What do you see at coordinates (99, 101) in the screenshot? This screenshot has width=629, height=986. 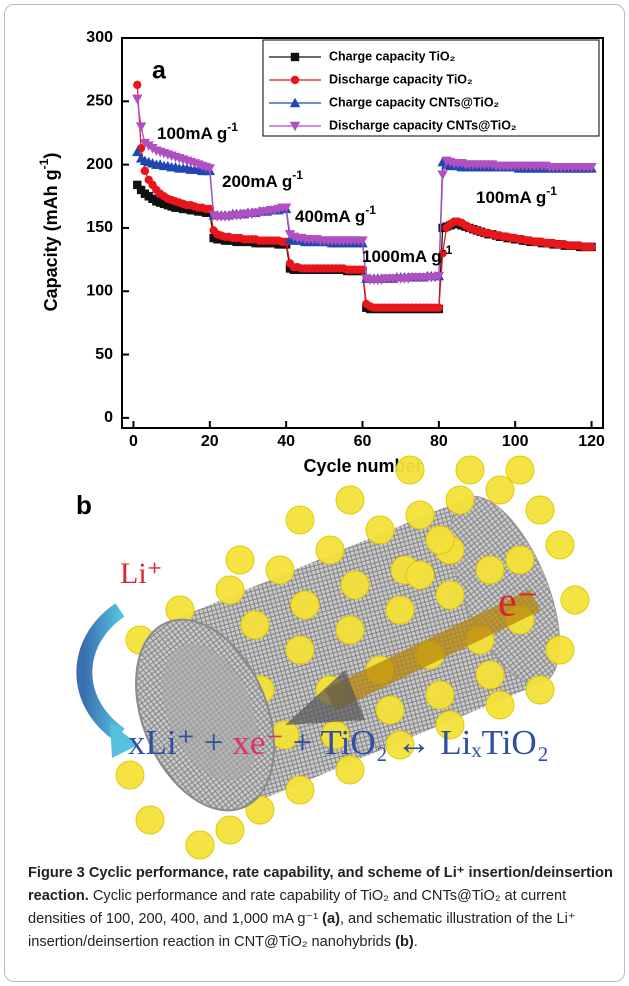 I see `y-tick-label: 250` at bounding box center [99, 101].